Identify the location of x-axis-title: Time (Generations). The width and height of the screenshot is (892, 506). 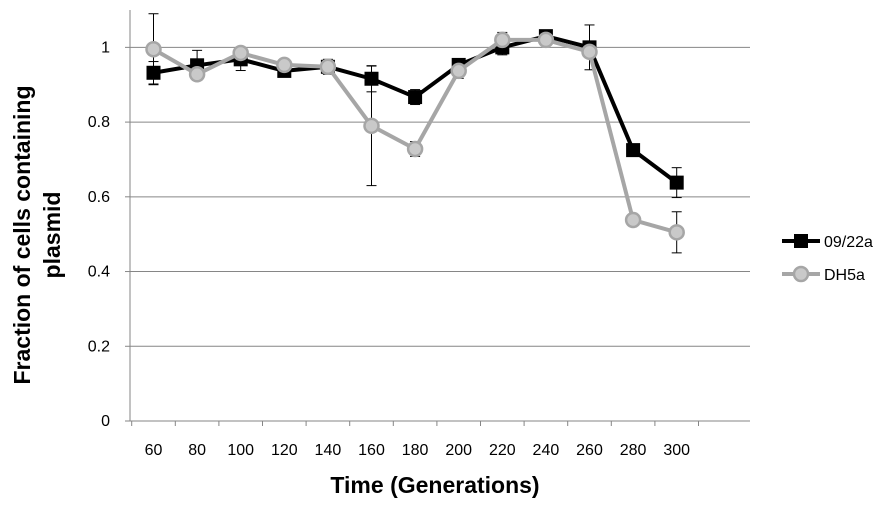
(434, 485).